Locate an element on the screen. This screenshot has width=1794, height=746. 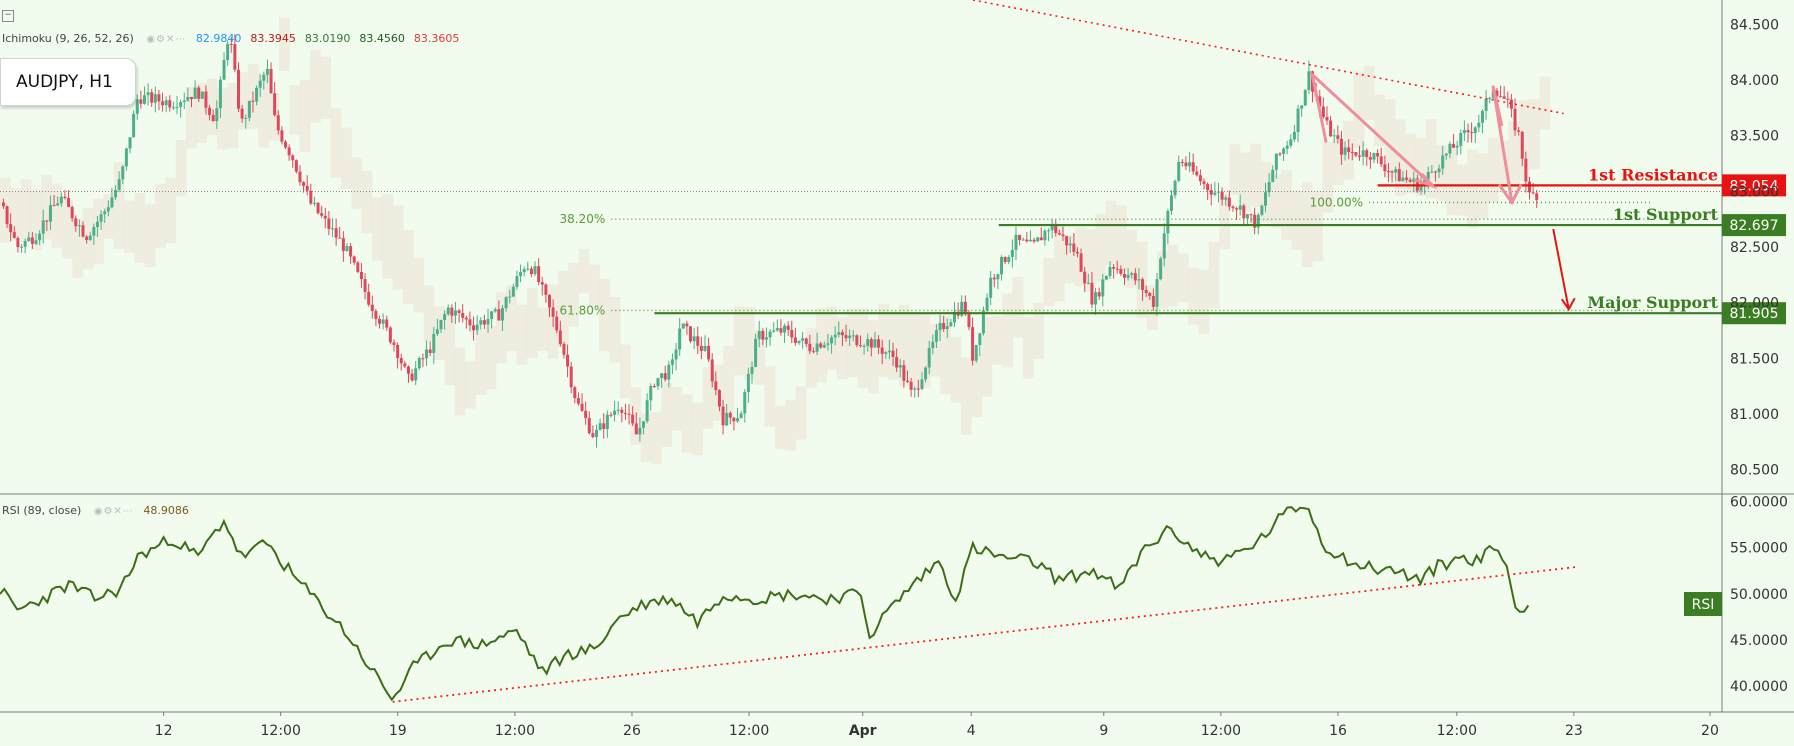
indicator-buttons-icon: ◉⚙✕⋯ is located at coordinates (166, 39).